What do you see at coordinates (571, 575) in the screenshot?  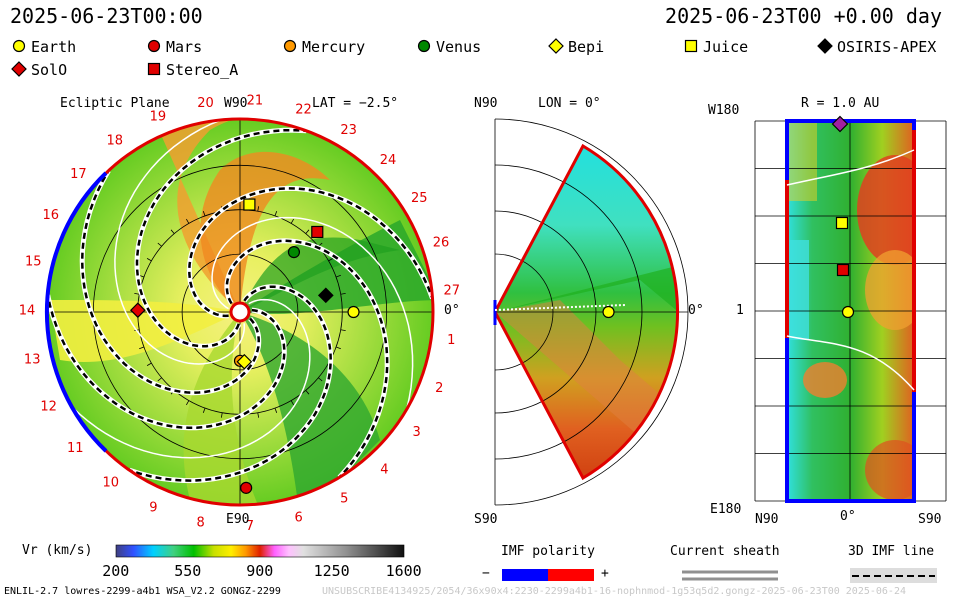 I see `imf-polarity-positive` at bounding box center [571, 575].